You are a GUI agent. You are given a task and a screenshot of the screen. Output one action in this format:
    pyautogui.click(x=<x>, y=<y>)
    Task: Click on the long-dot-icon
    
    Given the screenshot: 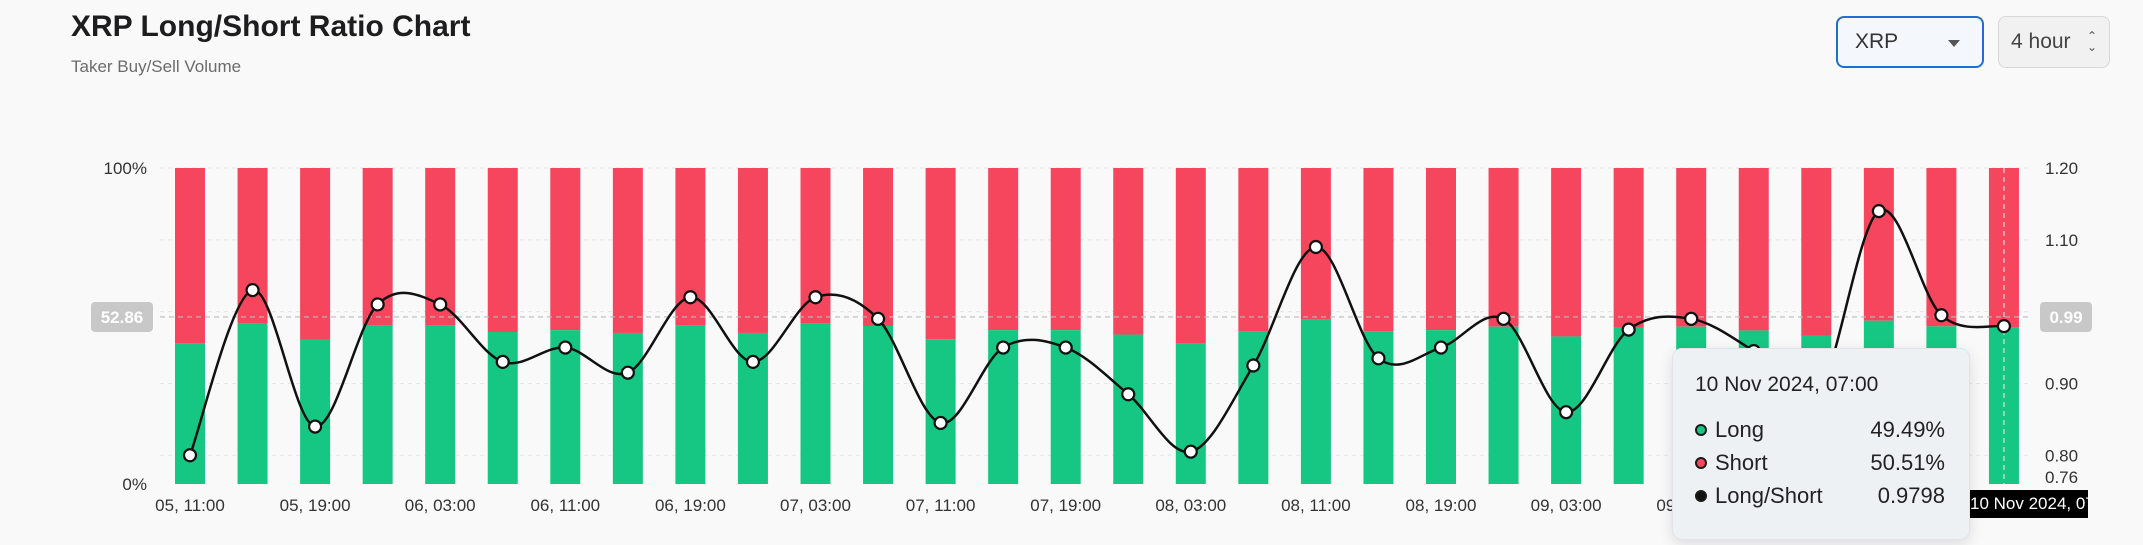 What is the action you would take?
    pyautogui.click(x=1701, y=429)
    